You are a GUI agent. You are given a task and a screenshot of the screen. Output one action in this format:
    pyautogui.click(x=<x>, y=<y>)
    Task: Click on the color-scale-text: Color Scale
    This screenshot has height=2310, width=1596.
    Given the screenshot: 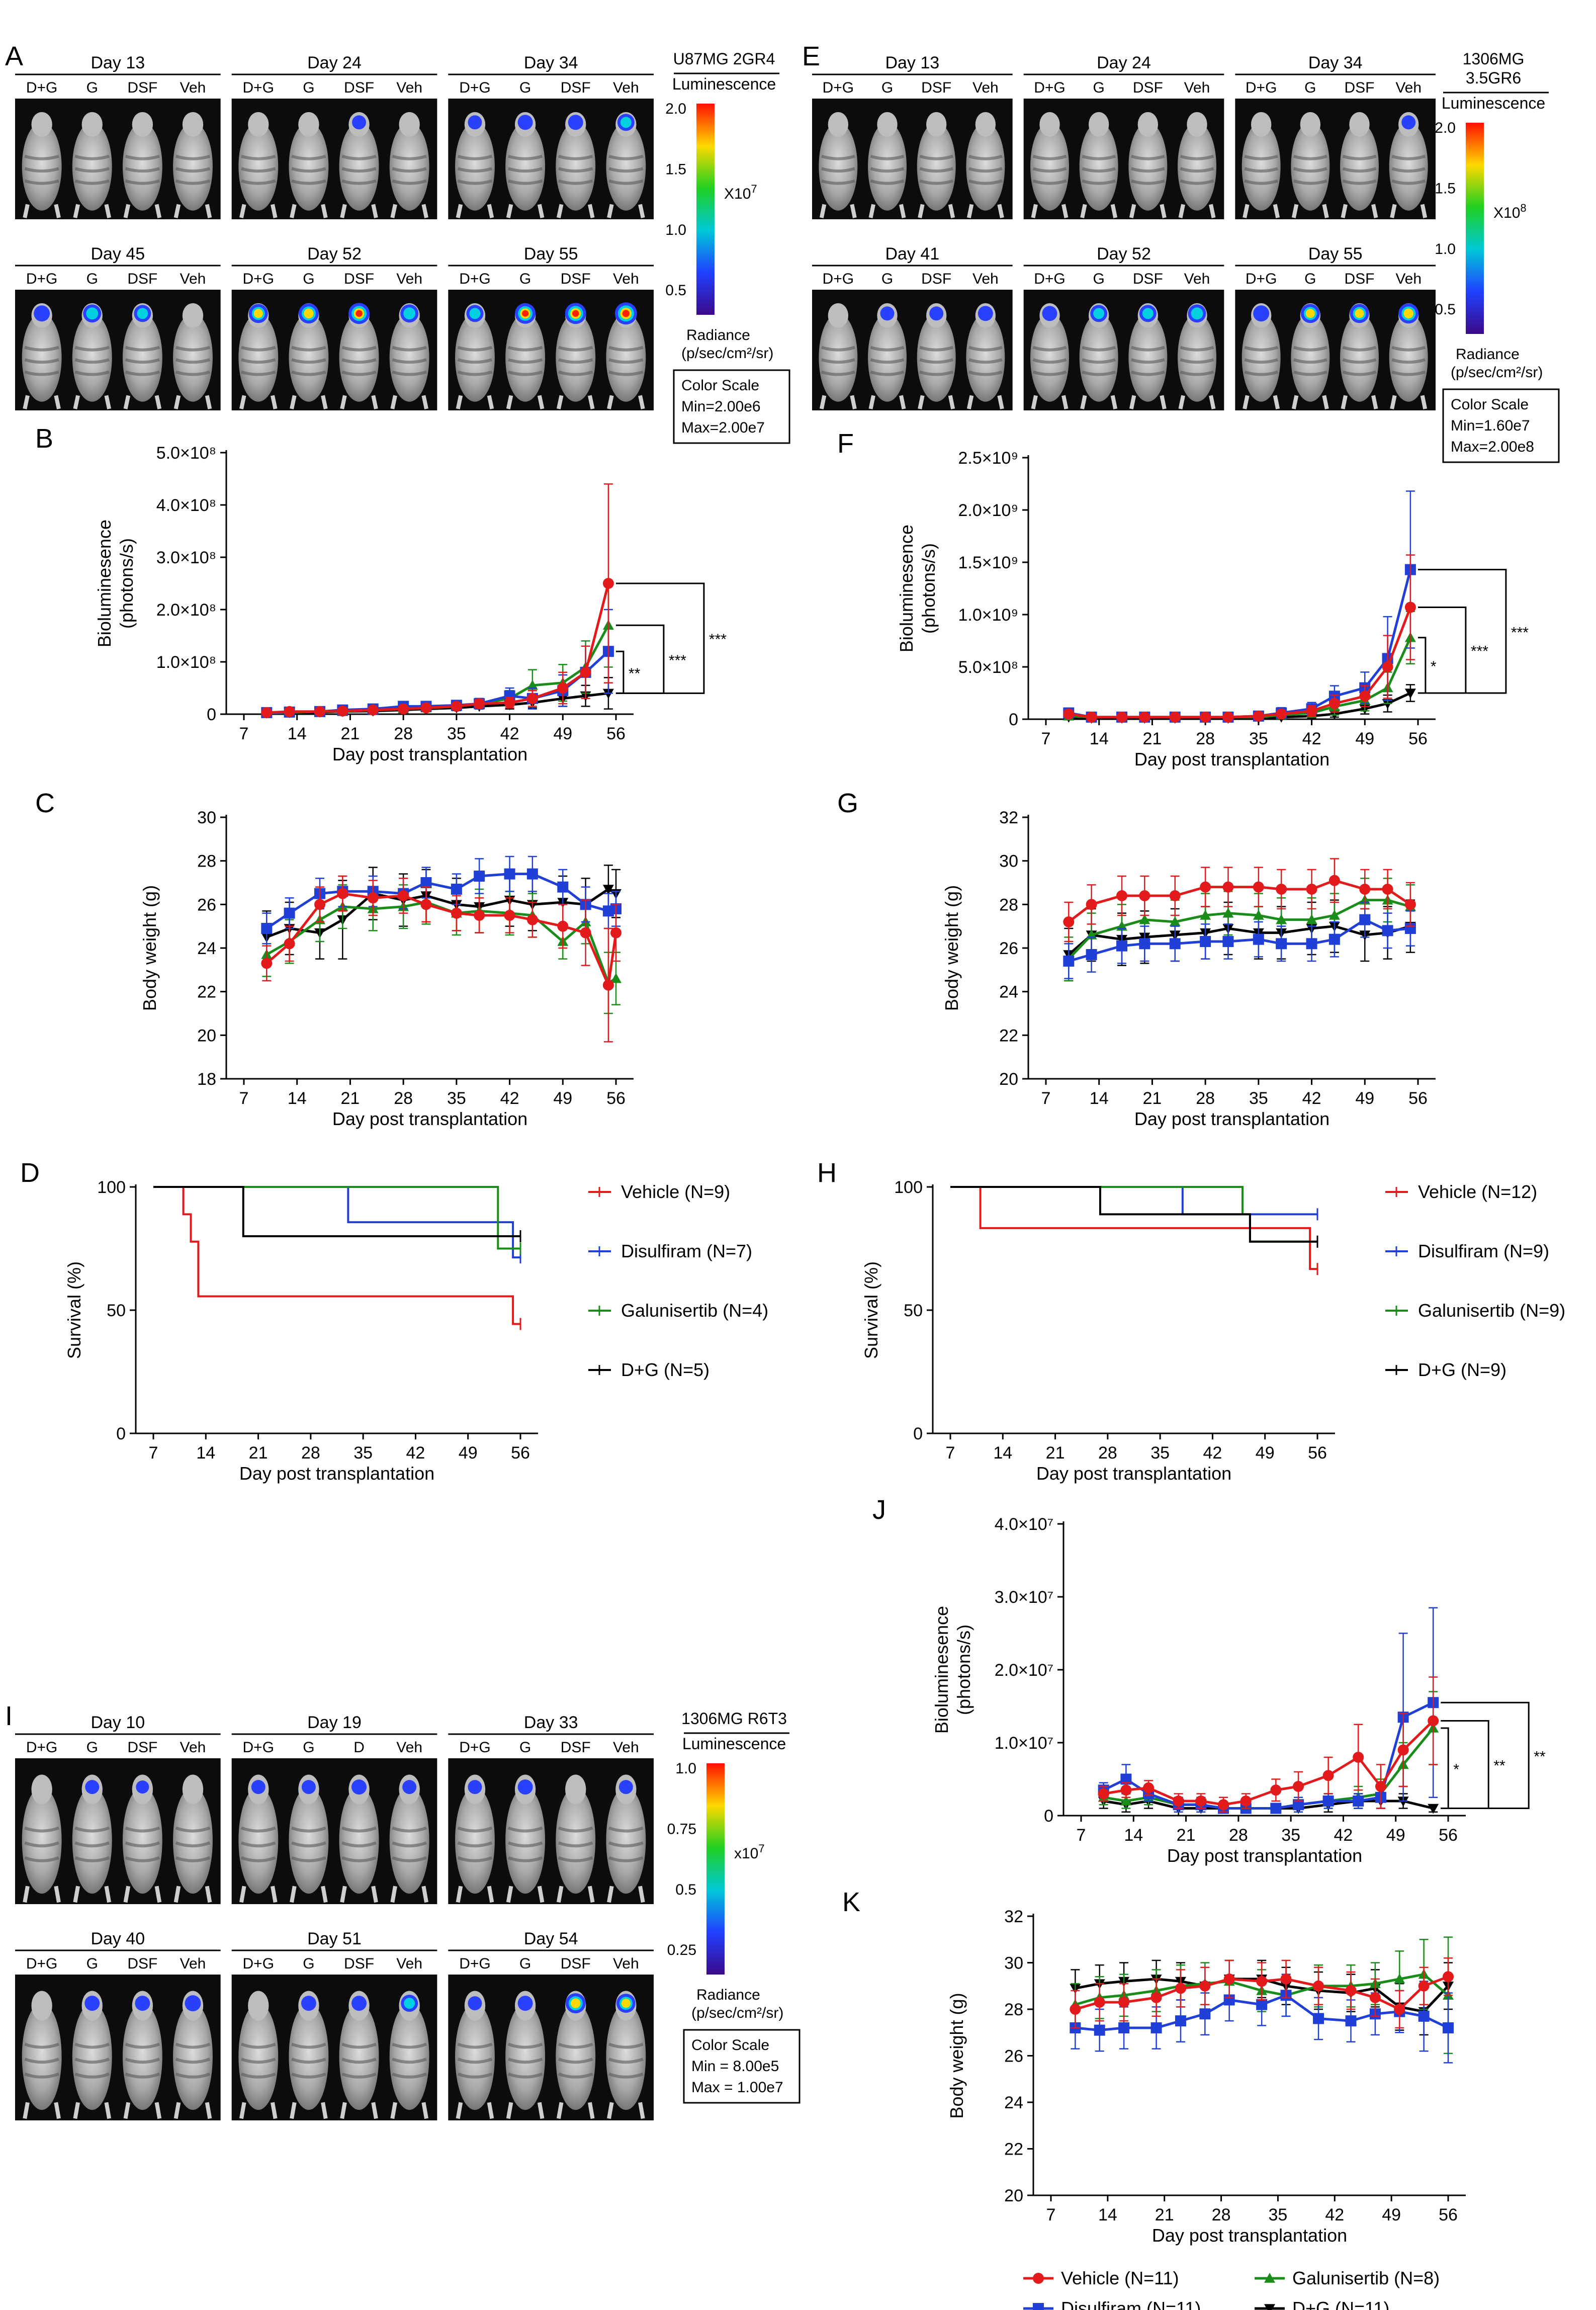 What is the action you would take?
    pyautogui.click(x=730, y=2046)
    